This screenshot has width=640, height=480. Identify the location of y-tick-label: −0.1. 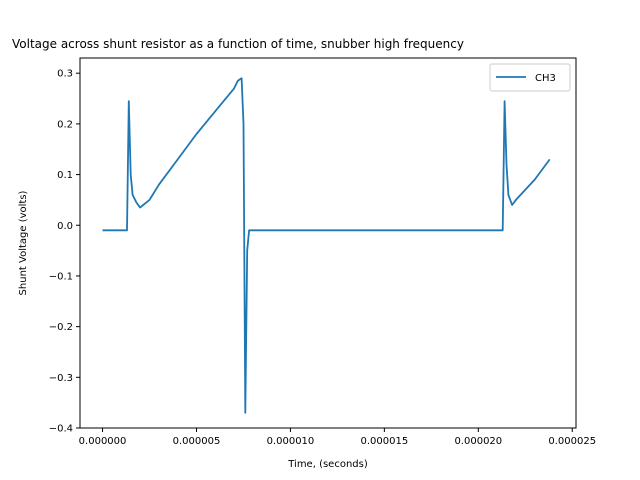
(61, 276).